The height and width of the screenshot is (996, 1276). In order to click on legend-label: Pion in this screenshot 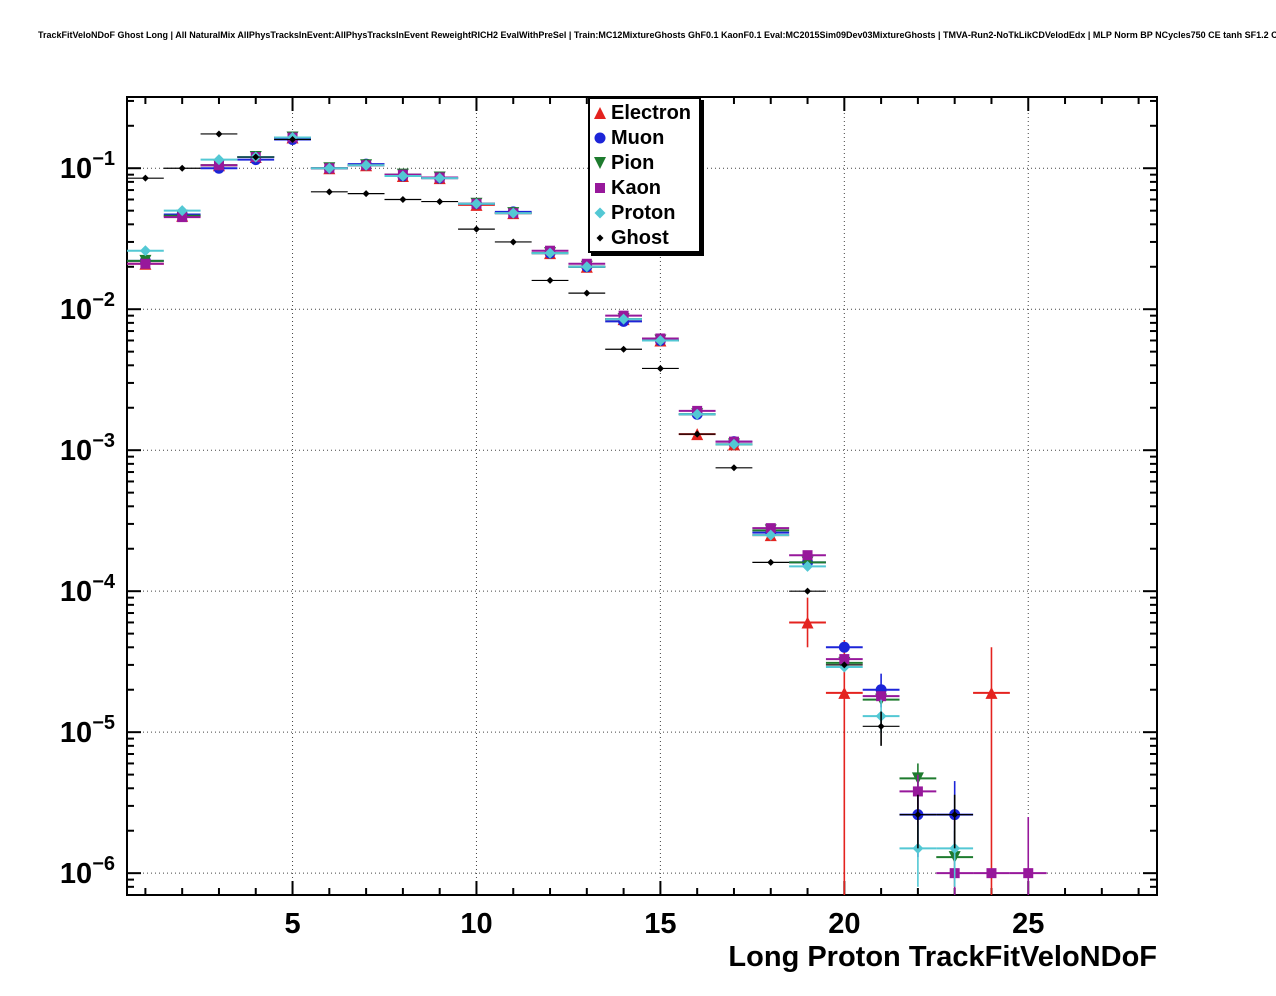, I will do `click(633, 162)`.